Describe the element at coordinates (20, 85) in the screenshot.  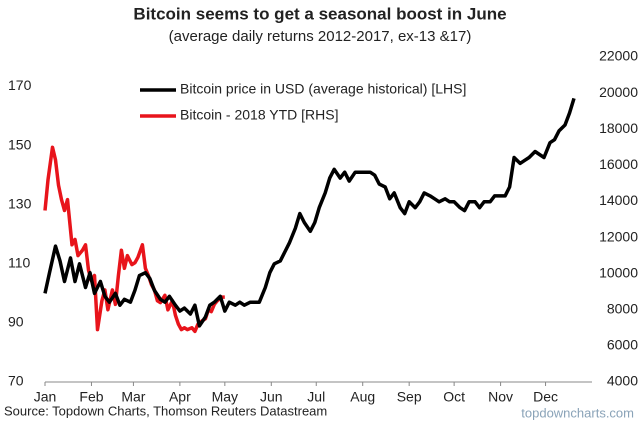
I see `y-tick-label: 170` at that location.